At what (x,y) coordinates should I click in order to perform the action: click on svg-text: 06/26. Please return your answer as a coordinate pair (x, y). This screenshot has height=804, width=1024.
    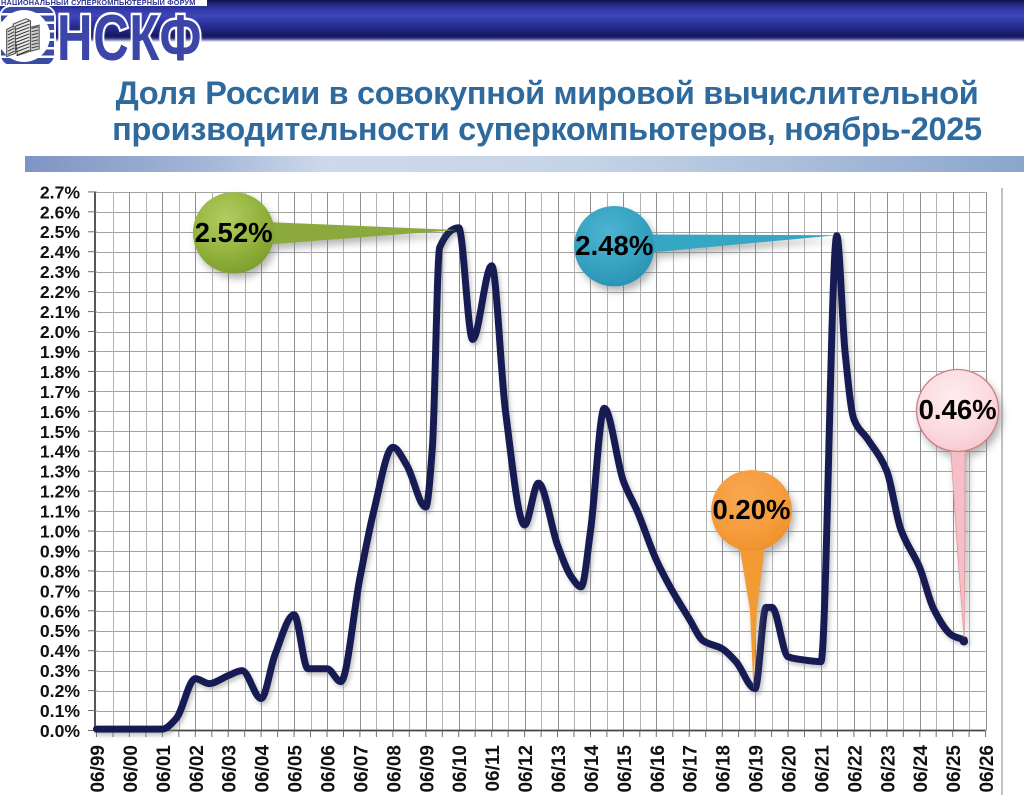
    Looking at the image, I should click on (987, 769).